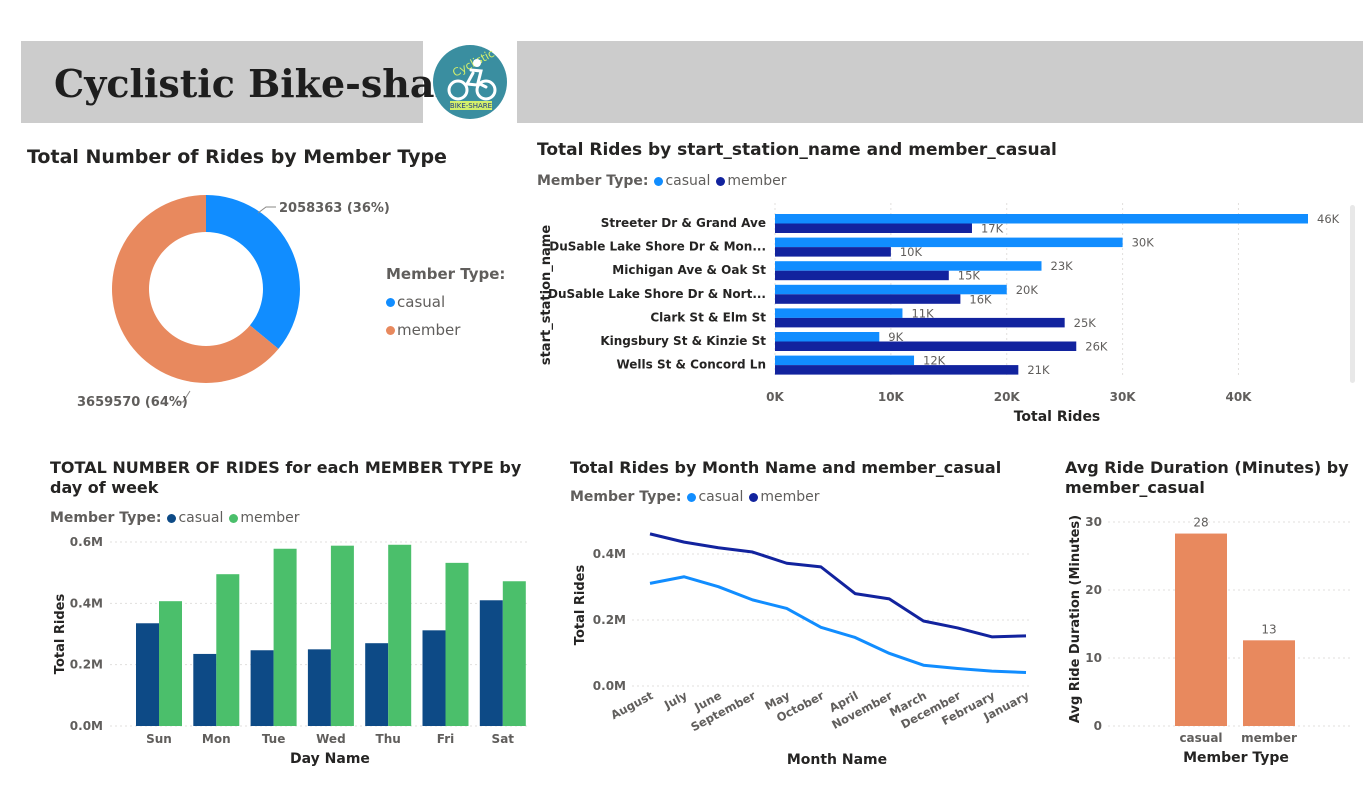 This screenshot has width=1363, height=802. I want to click on data-label: 26K, so click(1096, 347).